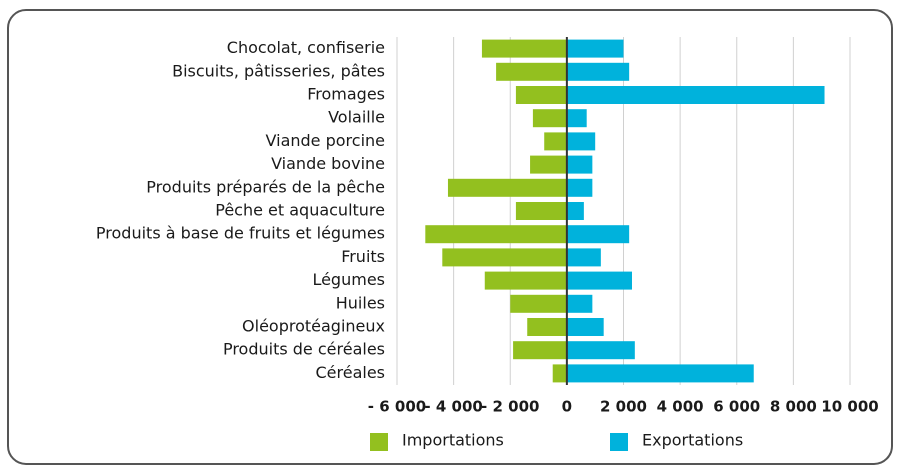 This screenshot has height=470, width=901. What do you see at coordinates (453, 440) in the screenshot?
I see `legend-label: Importations` at bounding box center [453, 440].